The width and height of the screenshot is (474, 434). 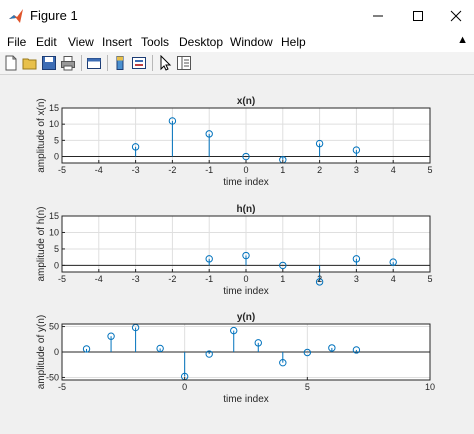 What do you see at coordinates (251, 42) in the screenshot?
I see `menu-window: Window` at bounding box center [251, 42].